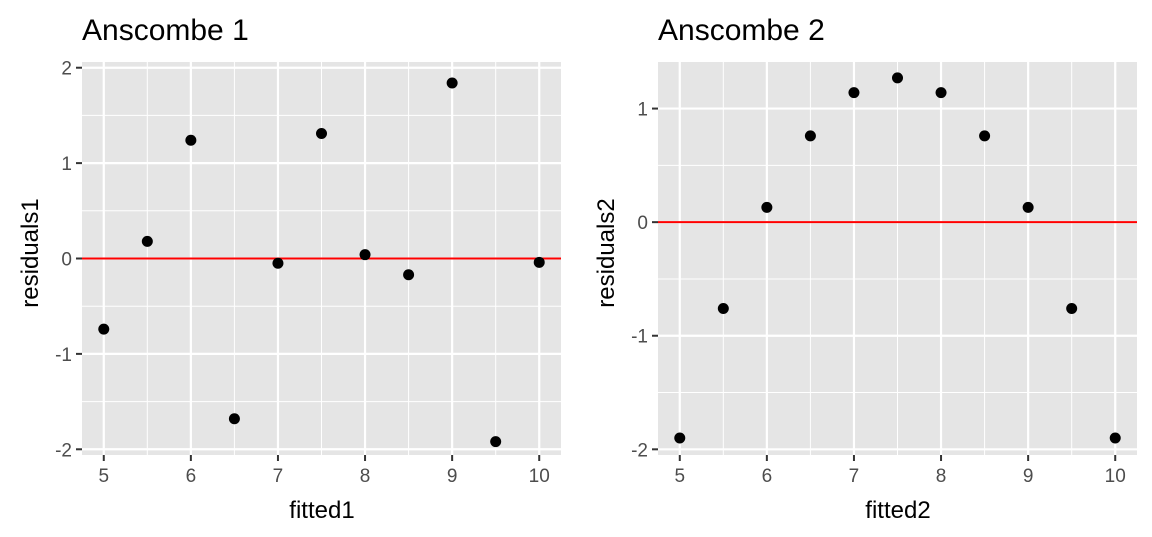  I want to click on chart-title: Anscombe 1, so click(165, 30).